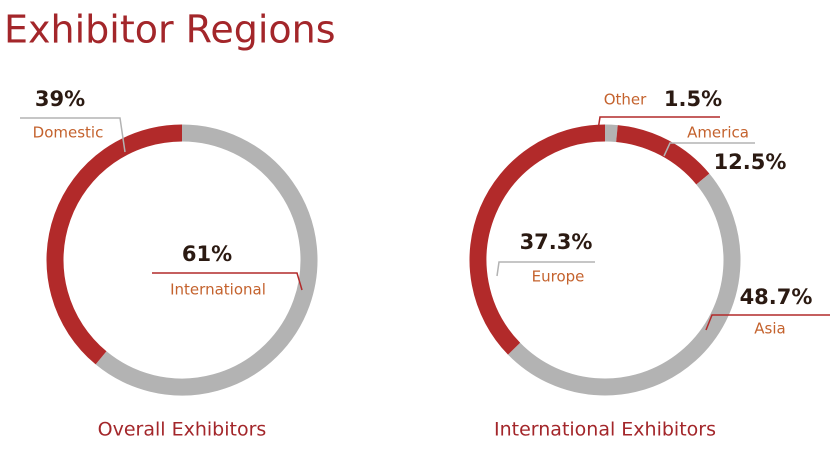 This screenshot has width=840, height=468. What do you see at coordinates (558, 277) in the screenshot?
I see `category-label: Europe` at bounding box center [558, 277].